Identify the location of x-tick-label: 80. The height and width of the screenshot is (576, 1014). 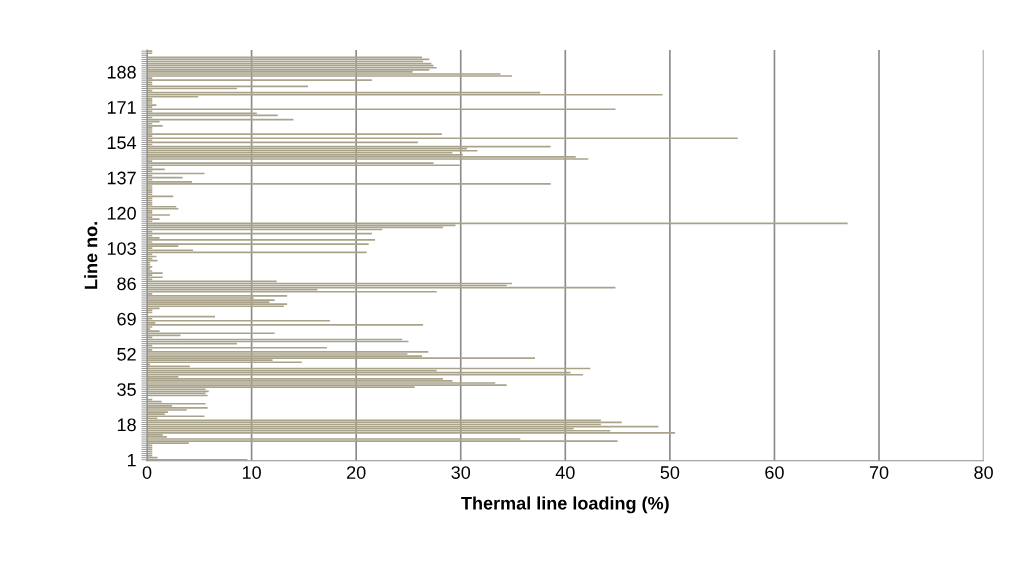
(983, 472).